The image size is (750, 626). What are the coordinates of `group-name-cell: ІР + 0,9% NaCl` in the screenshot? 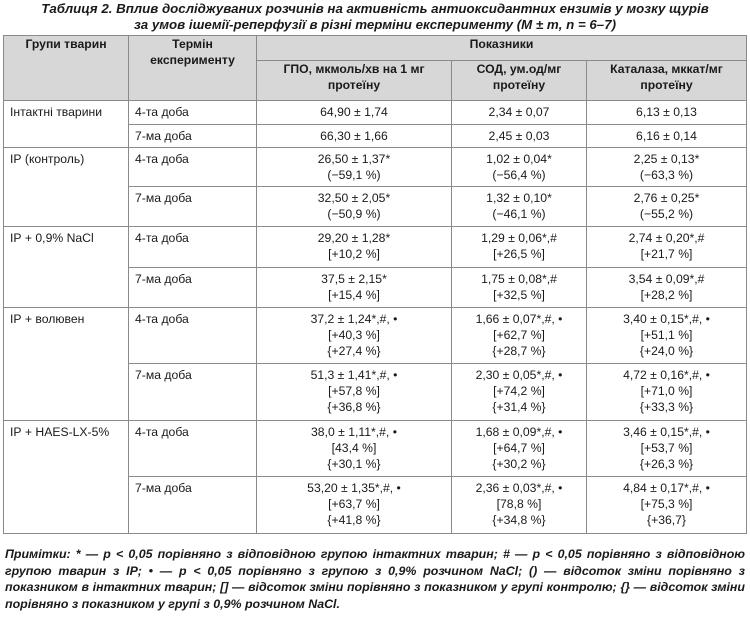 It's located at (66, 267).